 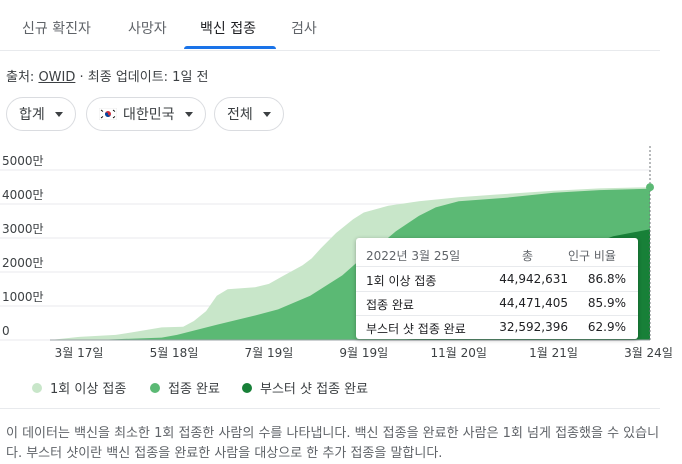 What do you see at coordinates (416, 329) in the screenshot?
I see `tooltip-row-label: 부스터 샷 접종 완료` at bounding box center [416, 329].